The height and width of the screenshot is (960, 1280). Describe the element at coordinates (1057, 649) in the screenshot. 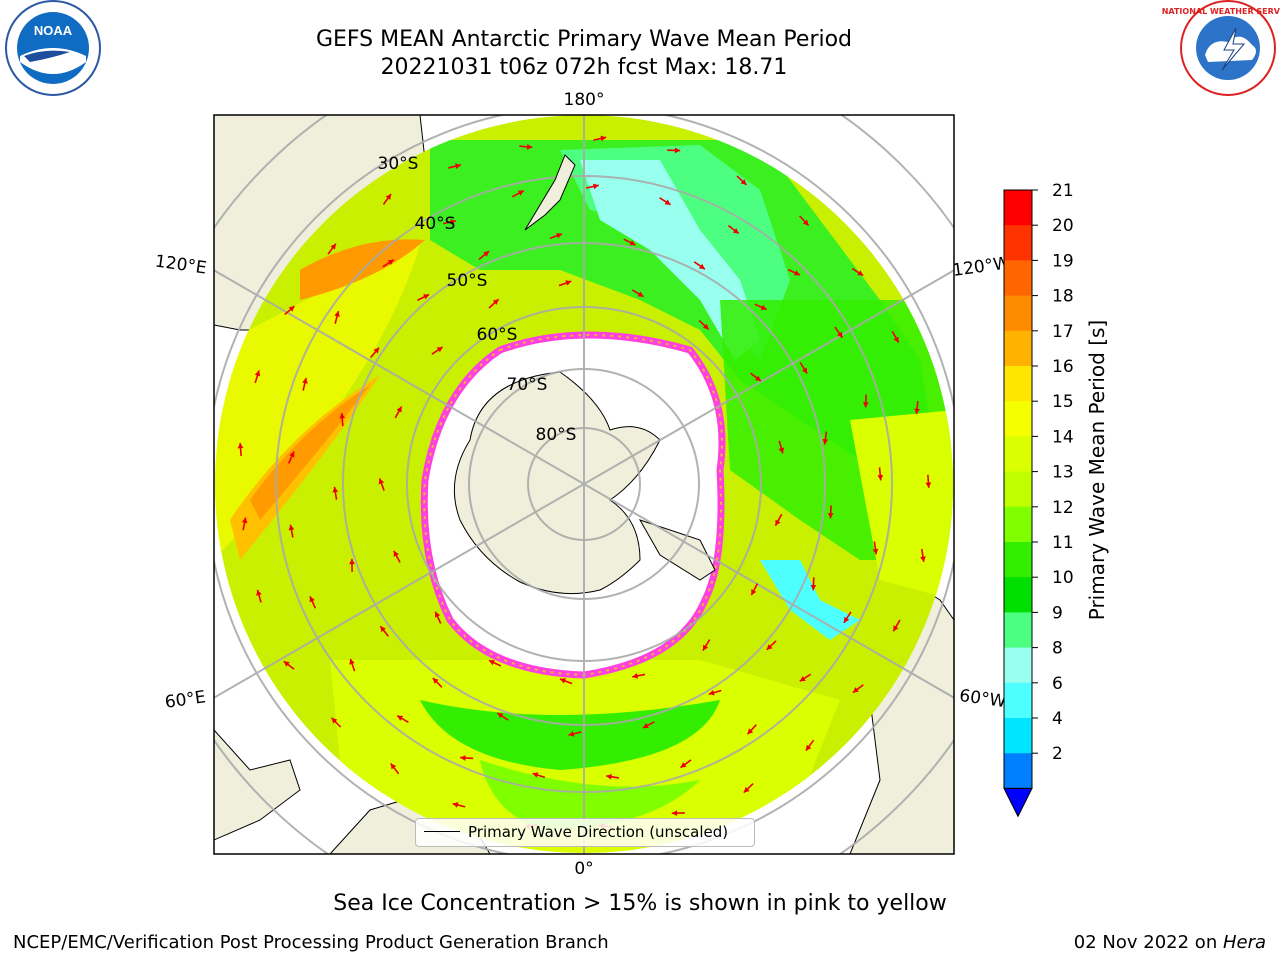

I see `colorbar-tick-label: 8` at that location.